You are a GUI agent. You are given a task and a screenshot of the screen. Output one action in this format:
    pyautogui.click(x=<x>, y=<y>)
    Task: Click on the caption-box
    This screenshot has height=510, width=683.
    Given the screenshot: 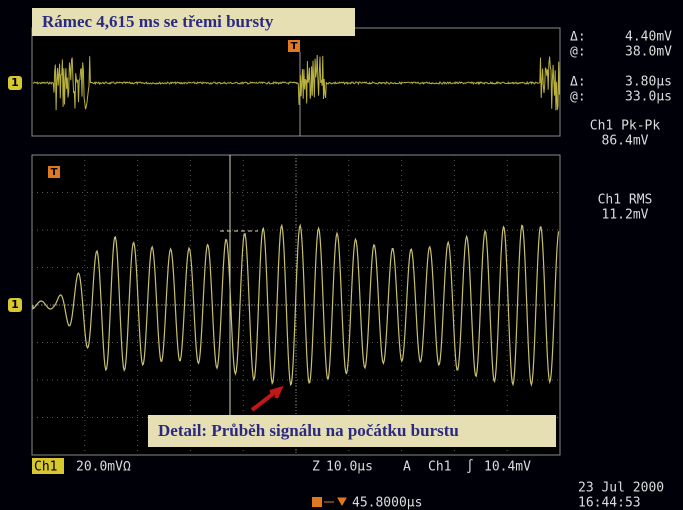 What is the action you would take?
    pyautogui.click(x=352, y=431)
    